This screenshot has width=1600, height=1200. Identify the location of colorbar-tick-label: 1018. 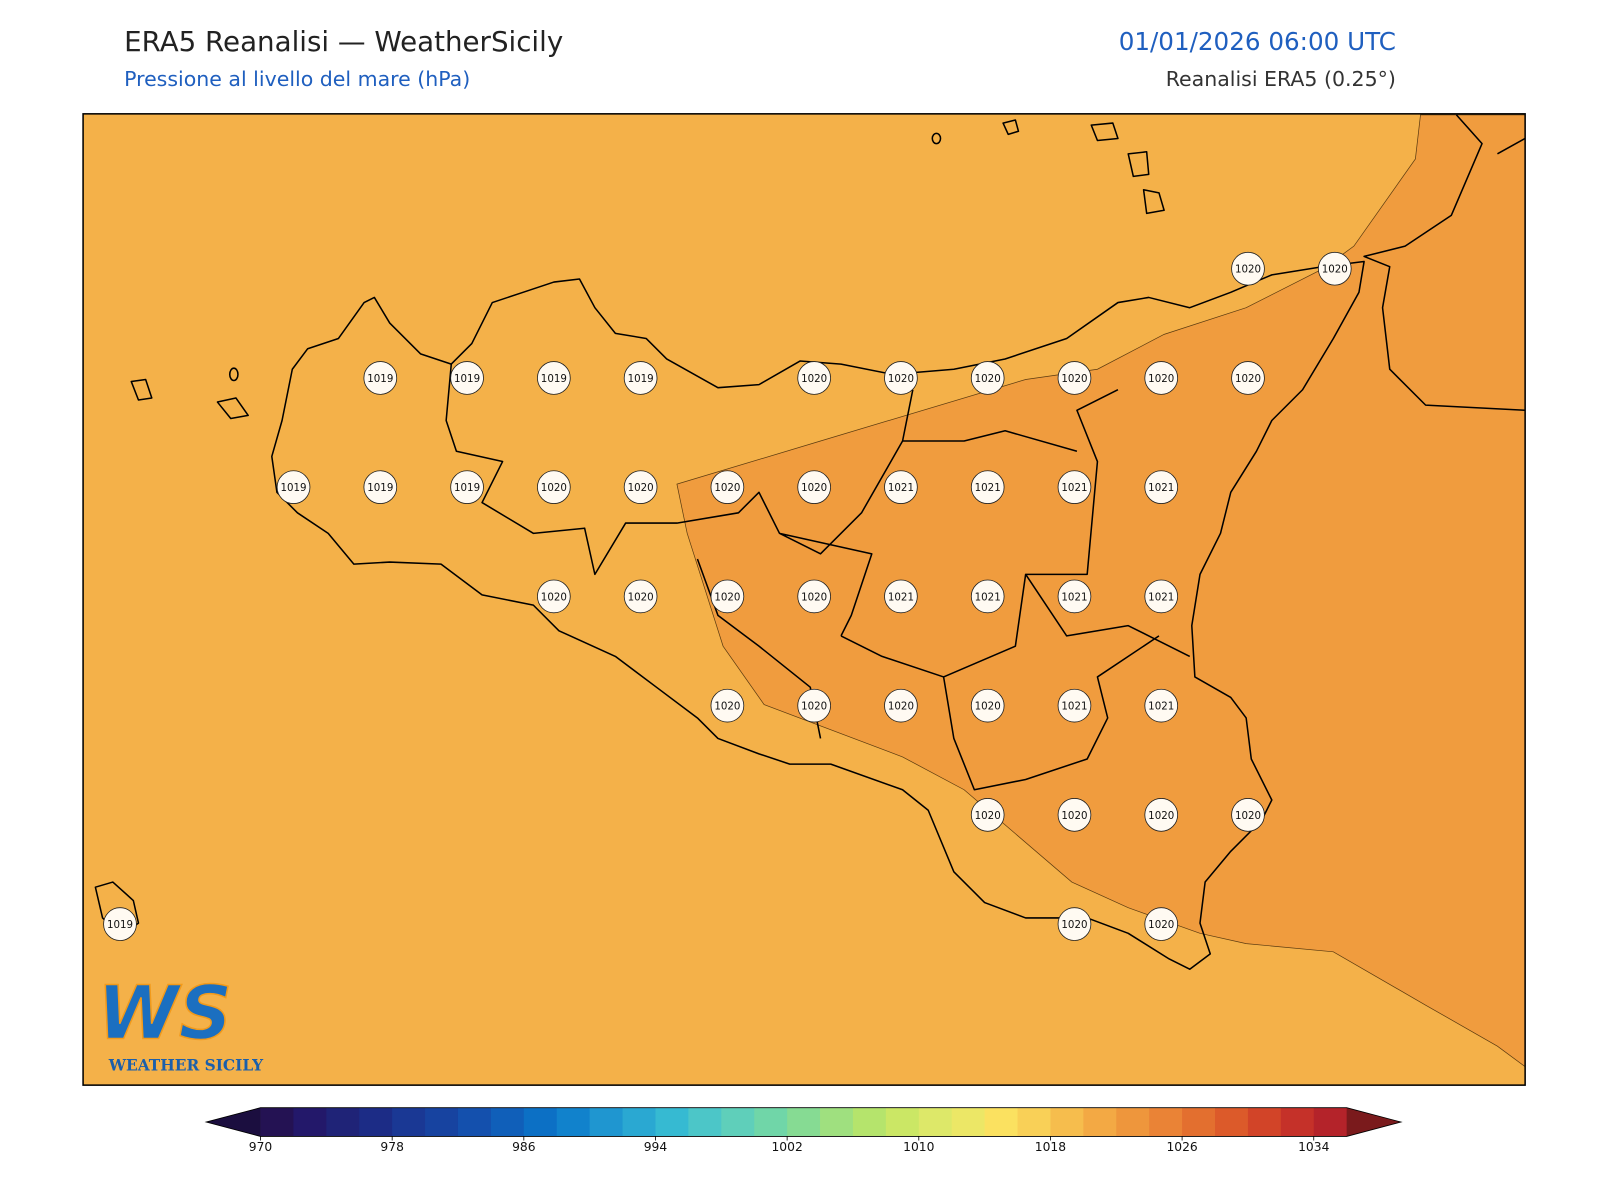
(1050, 1147).